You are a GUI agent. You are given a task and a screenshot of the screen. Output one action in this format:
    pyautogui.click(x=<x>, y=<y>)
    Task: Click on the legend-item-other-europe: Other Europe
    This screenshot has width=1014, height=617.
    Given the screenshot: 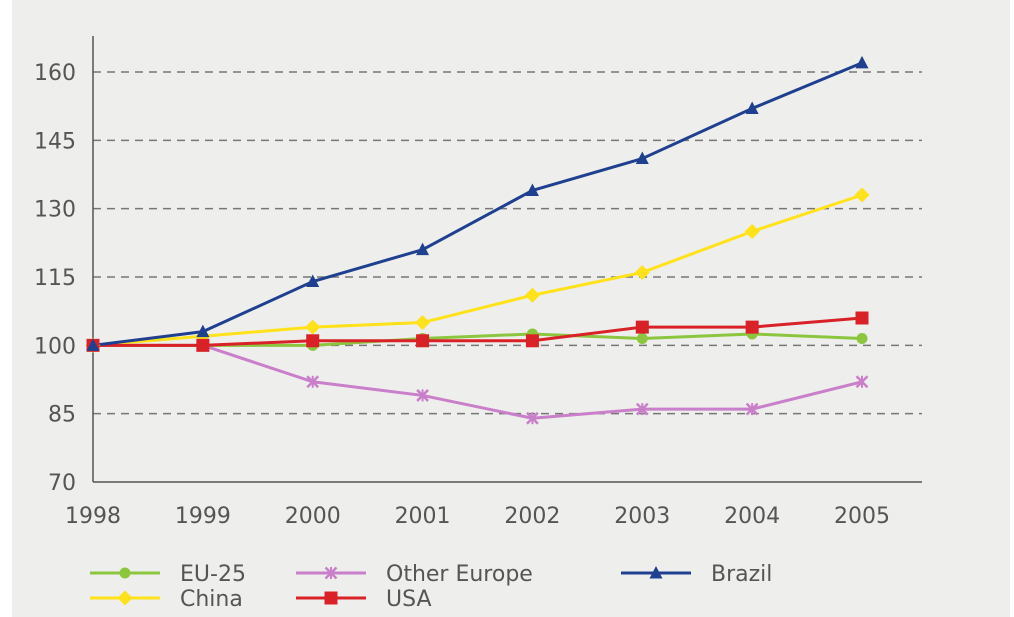 What is the action you would take?
    pyautogui.click(x=414, y=574)
    